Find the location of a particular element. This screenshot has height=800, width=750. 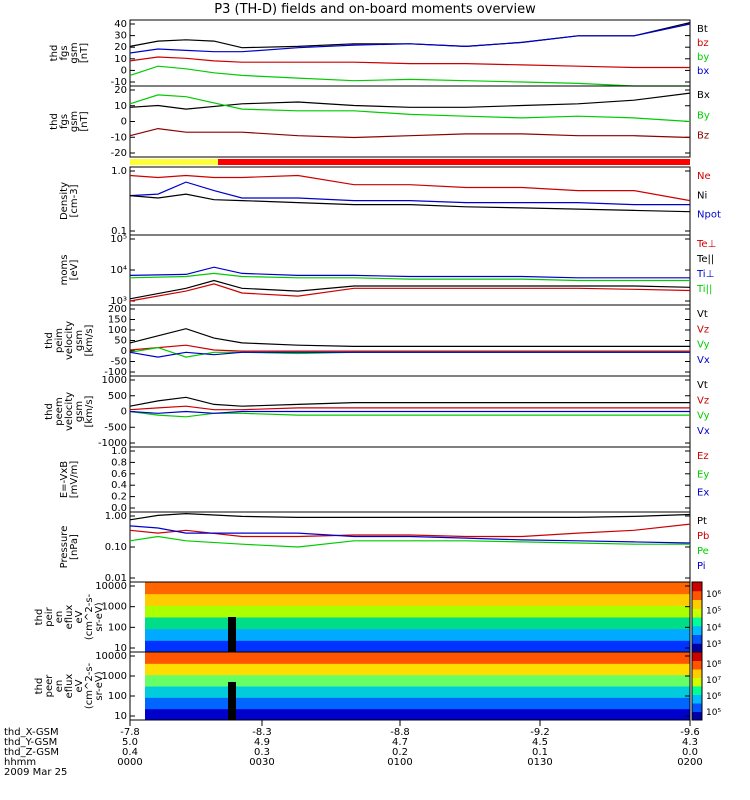

footer-value: 4.5 is located at coordinates (540, 742).